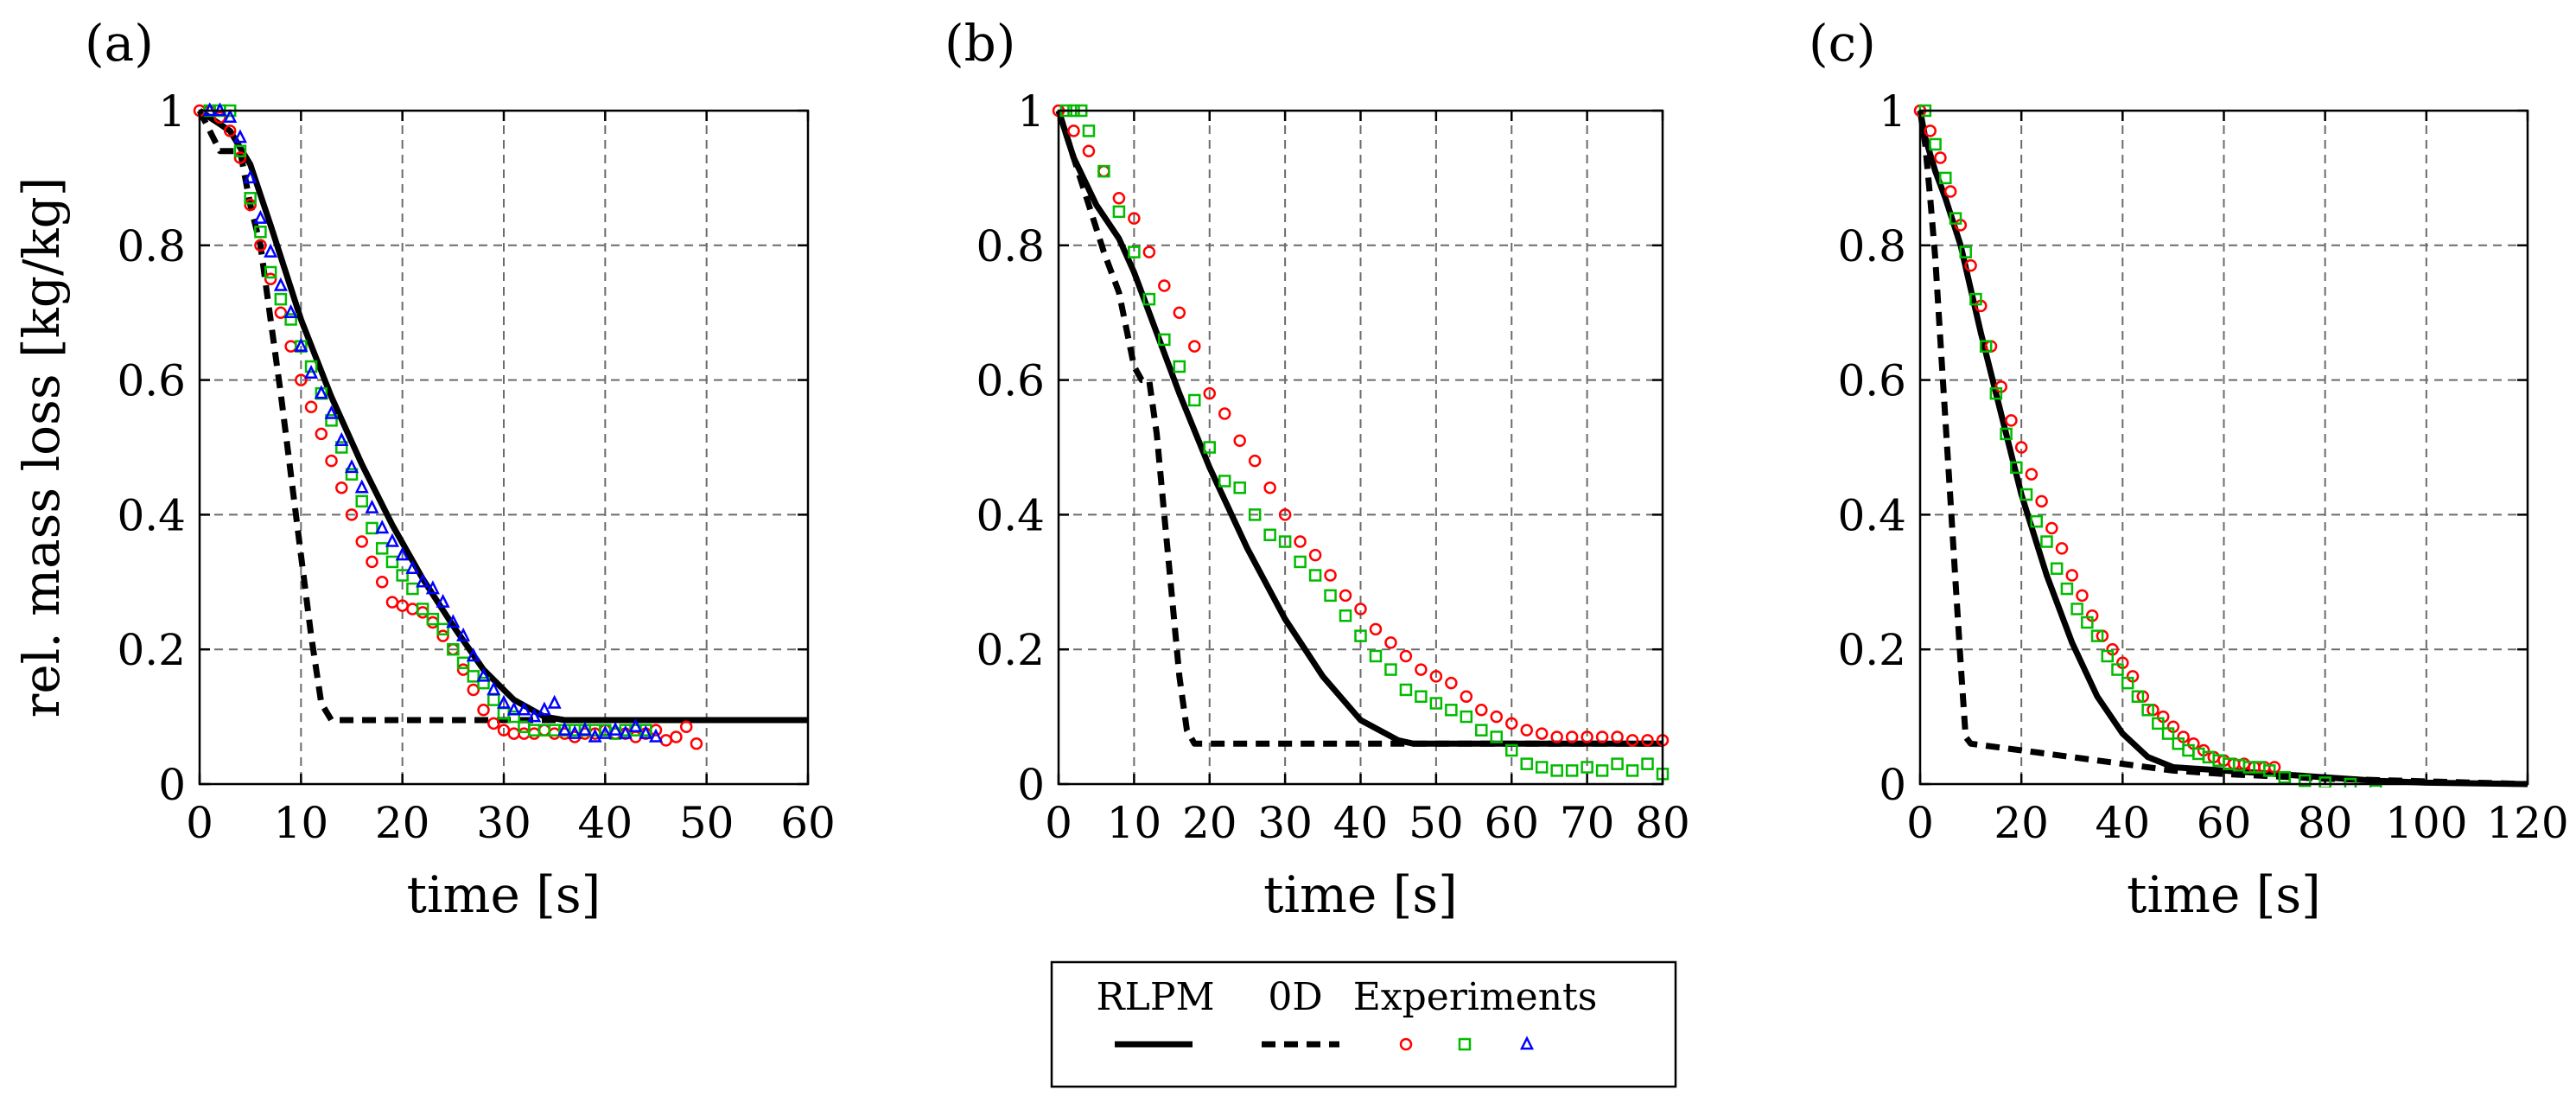 The width and height of the screenshot is (2576, 1097). I want to click on plot-frame, so click(1360, 447).